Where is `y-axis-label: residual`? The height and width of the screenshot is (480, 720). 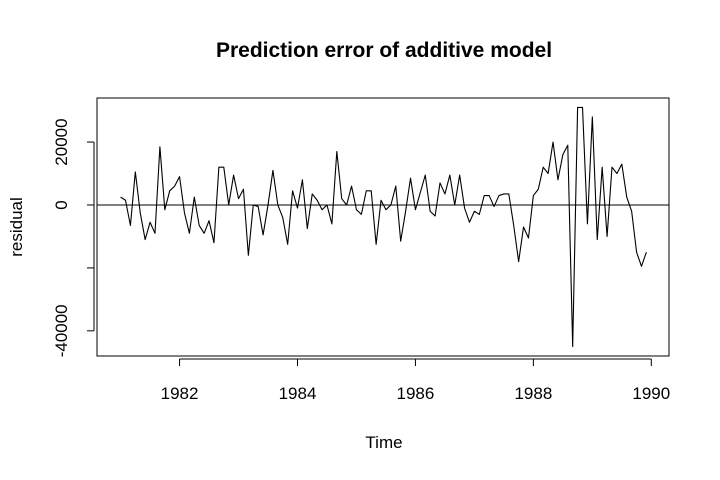
y-axis-label: residual is located at coordinates (16, 227).